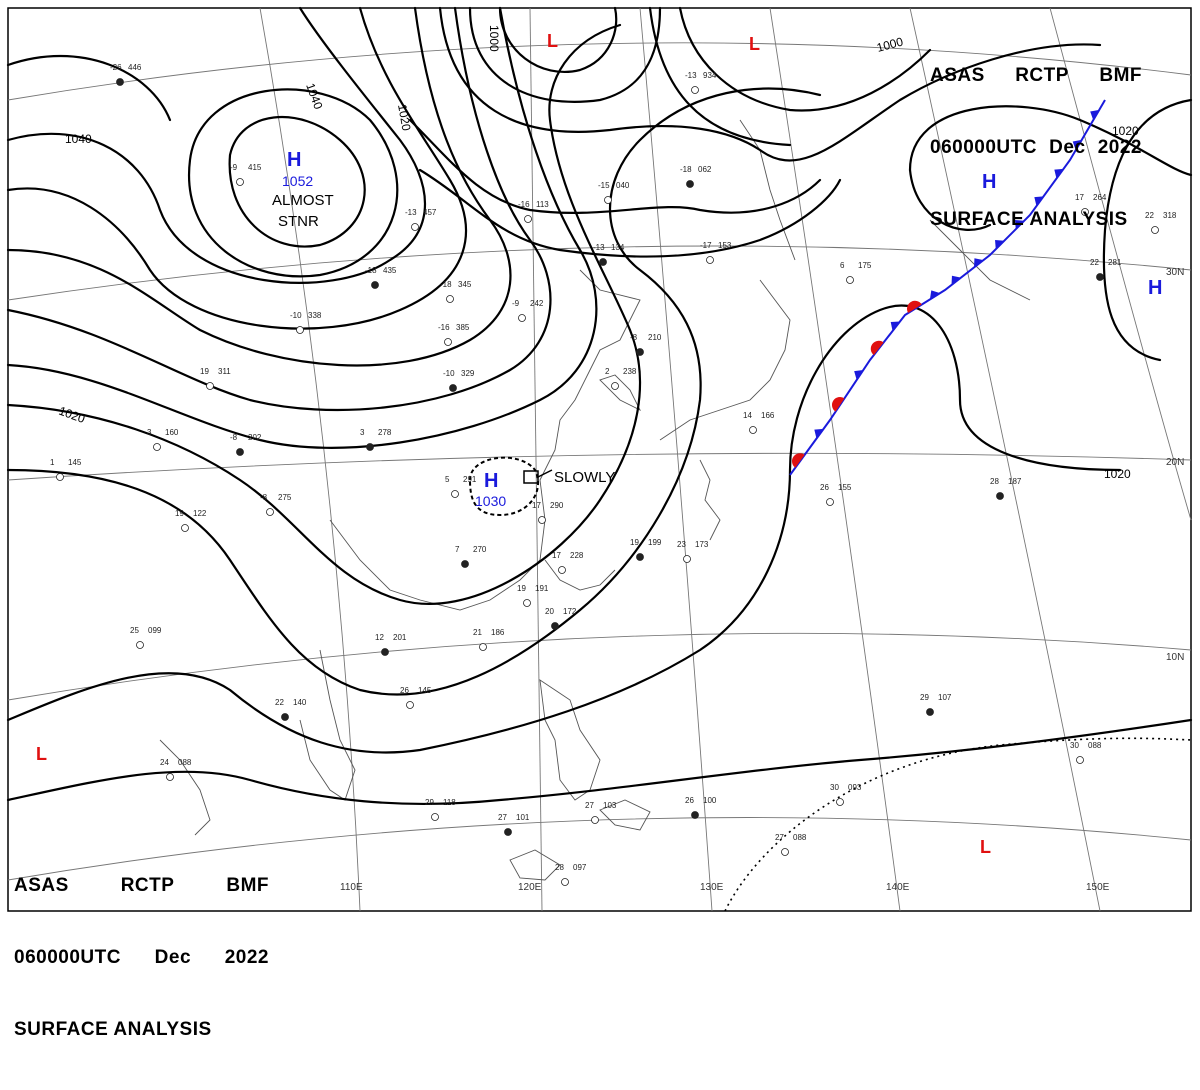  What do you see at coordinates (498, 632) in the screenshot?
I see `station-pressure: 186` at bounding box center [498, 632].